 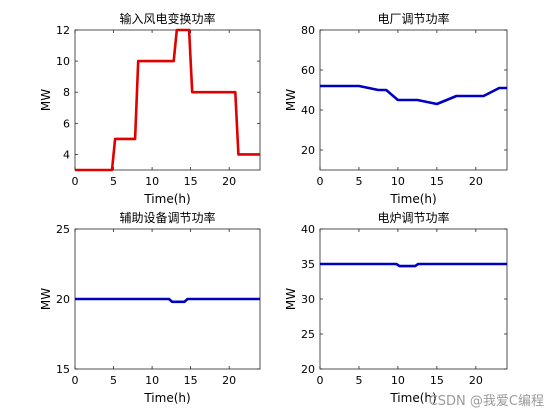 I want to click on y-tick-label: 35, so click(x=308, y=264).